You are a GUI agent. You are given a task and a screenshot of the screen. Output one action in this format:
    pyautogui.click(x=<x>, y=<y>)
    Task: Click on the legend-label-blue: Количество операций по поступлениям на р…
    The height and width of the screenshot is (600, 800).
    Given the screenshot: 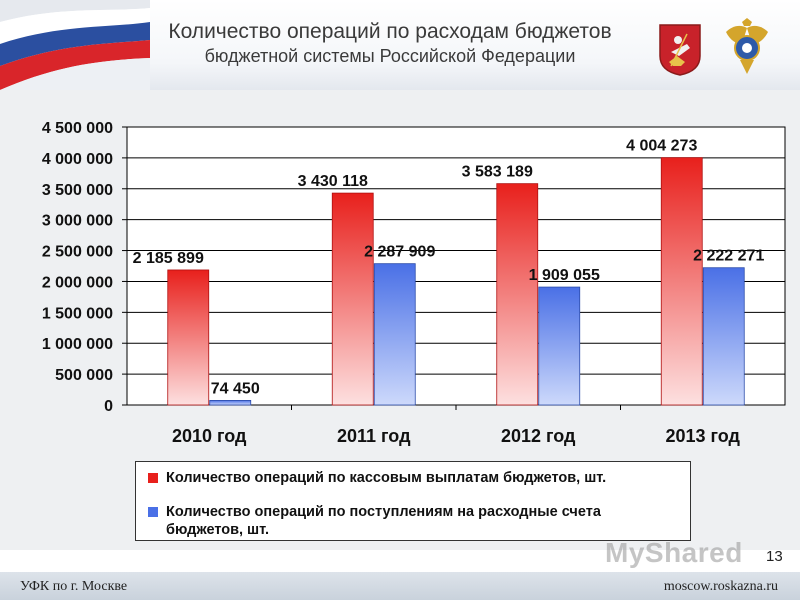 What is the action you would take?
    pyautogui.click(x=383, y=521)
    